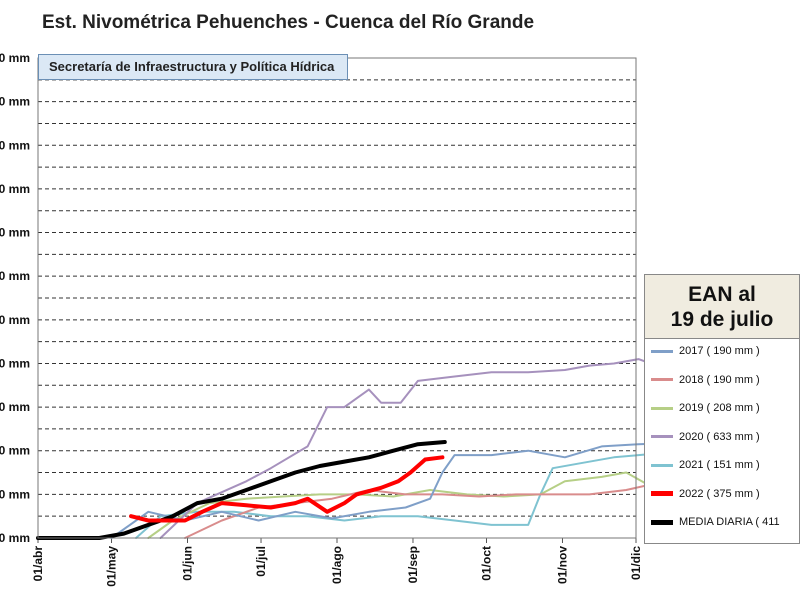  What do you see at coordinates (188, 563) in the screenshot?
I see `x-tick-label: 01/jun` at bounding box center [188, 563].